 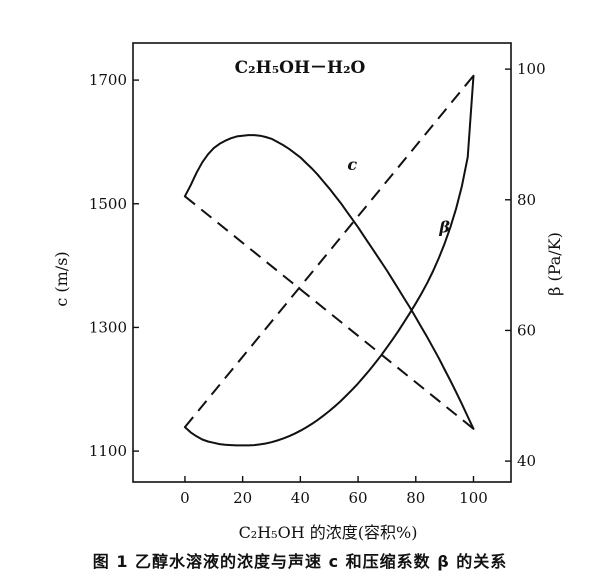 What do you see at coordinates (334, 491) in the screenshot?
I see `x-axis-ticks: 0 20 40 60 80 100` at bounding box center [334, 491].